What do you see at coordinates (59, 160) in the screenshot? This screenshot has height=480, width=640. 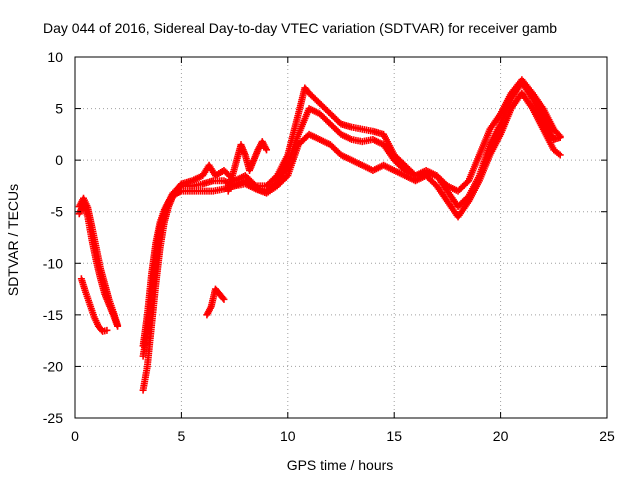 I see `y-tick-label: 0` at bounding box center [59, 160].